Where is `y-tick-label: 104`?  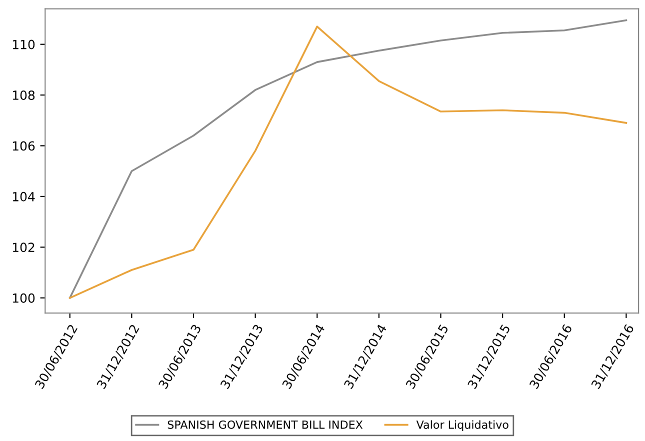
y-tick-label: 104 is located at coordinates (23, 197).